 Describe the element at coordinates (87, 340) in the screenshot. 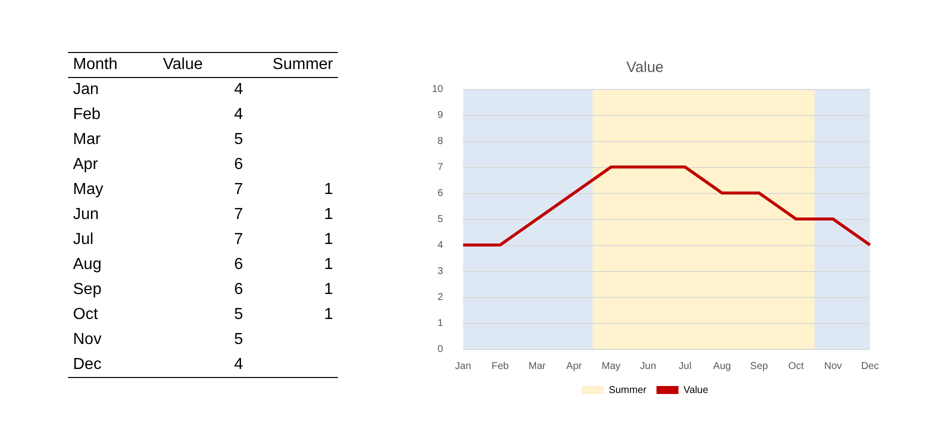

I see `category-label: Nov` at that location.